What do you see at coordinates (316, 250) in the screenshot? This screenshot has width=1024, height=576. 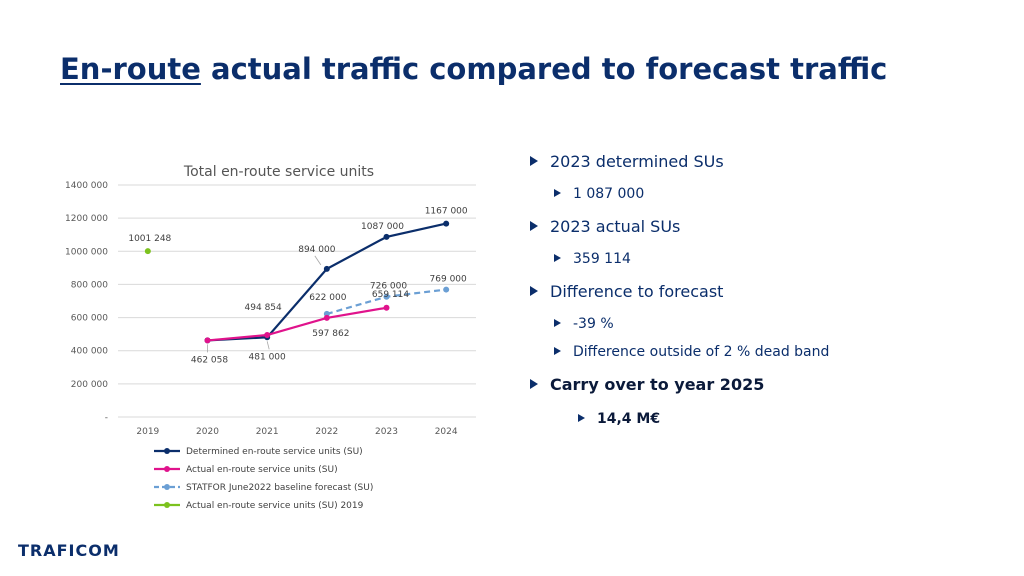 I see `data-label: 894 000` at bounding box center [316, 250].